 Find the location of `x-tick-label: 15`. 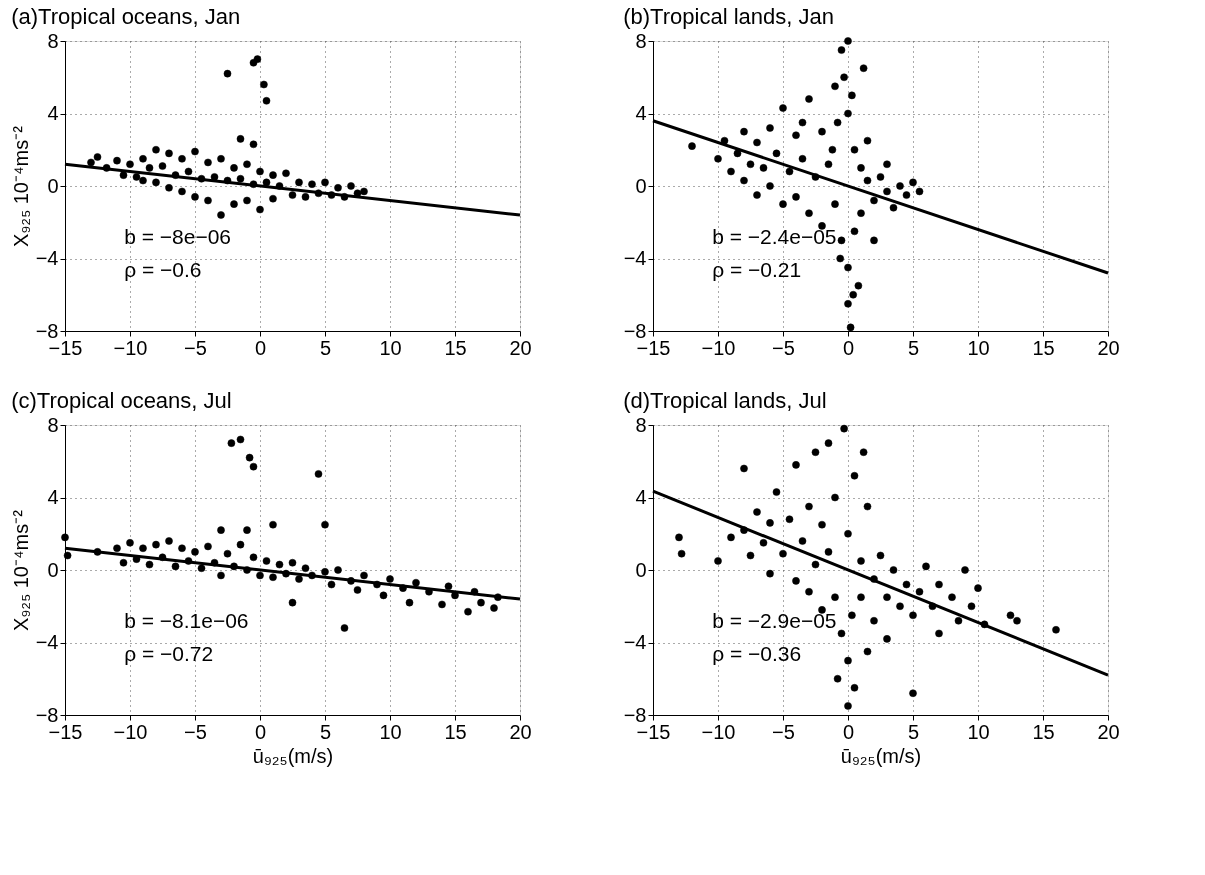

x-tick-label: 15 is located at coordinates (1043, 347).